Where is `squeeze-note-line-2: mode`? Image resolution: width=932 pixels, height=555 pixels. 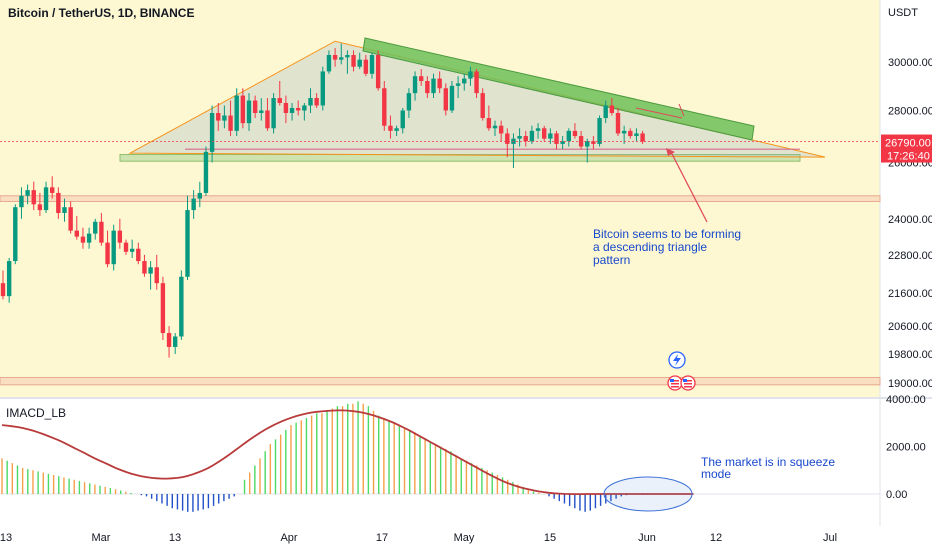
squeeze-note-line-2: mode is located at coordinates (716, 474).